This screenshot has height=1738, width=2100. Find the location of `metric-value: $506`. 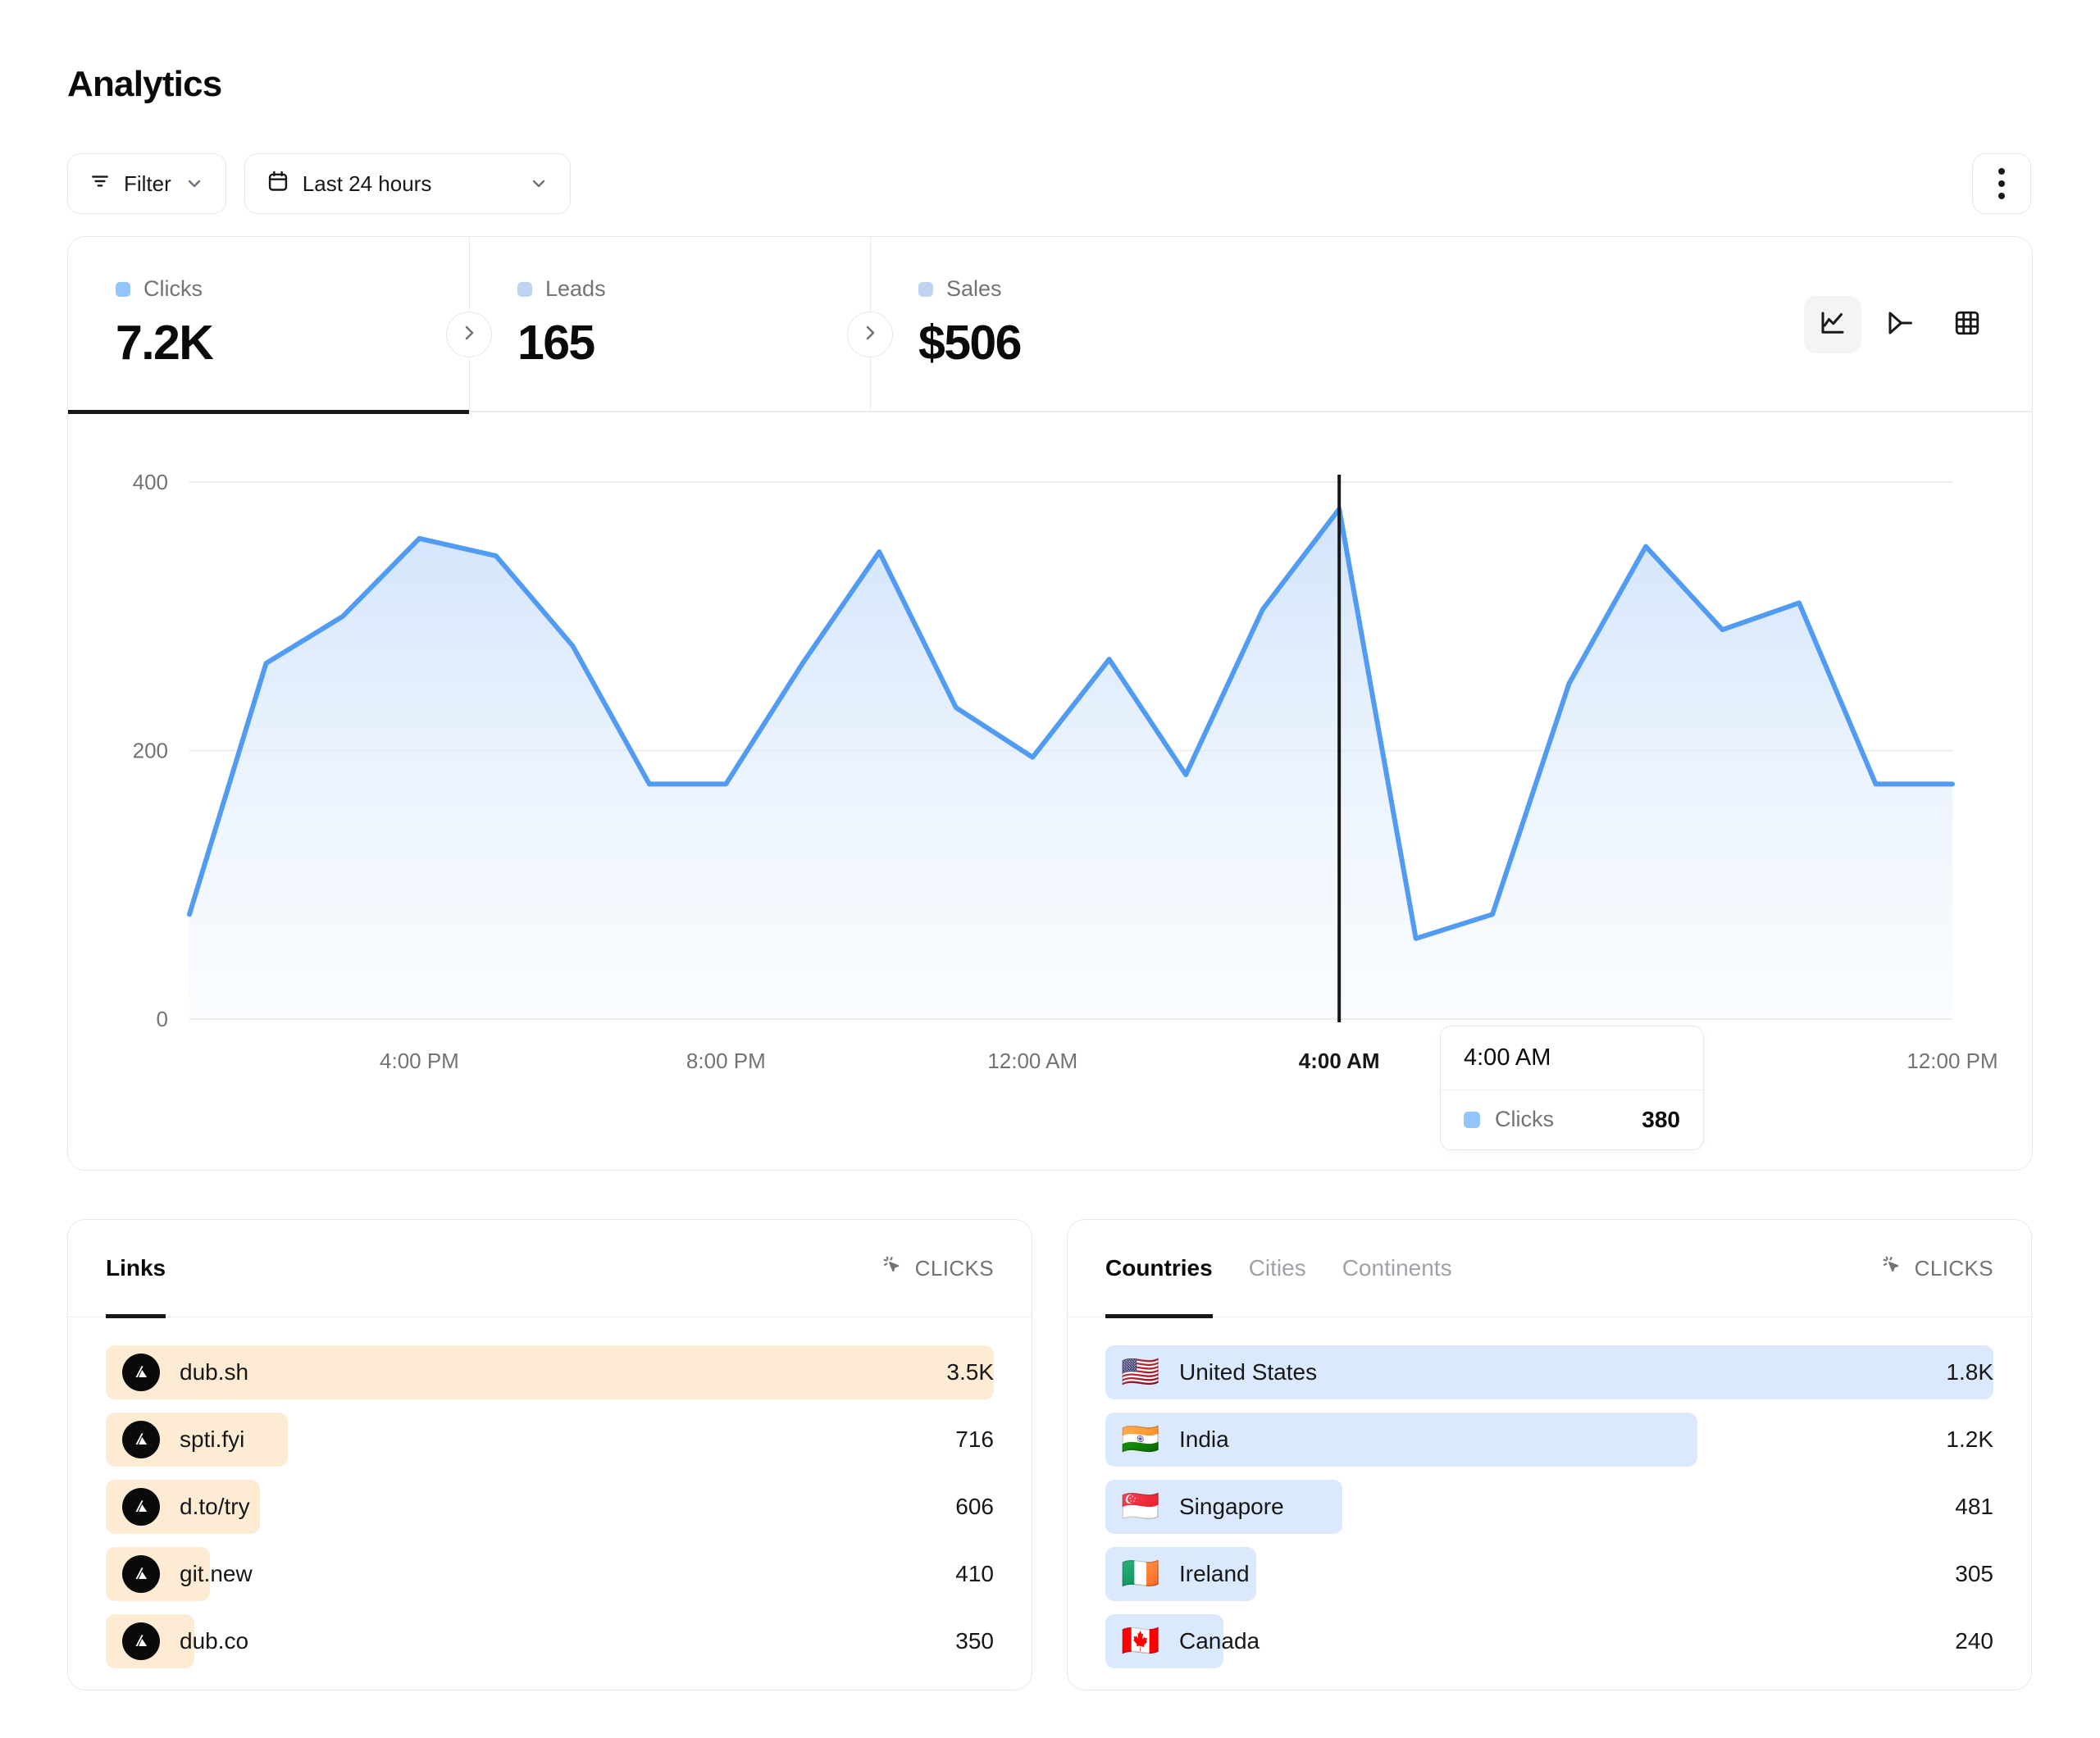

metric-value: $506 is located at coordinates (970, 343).